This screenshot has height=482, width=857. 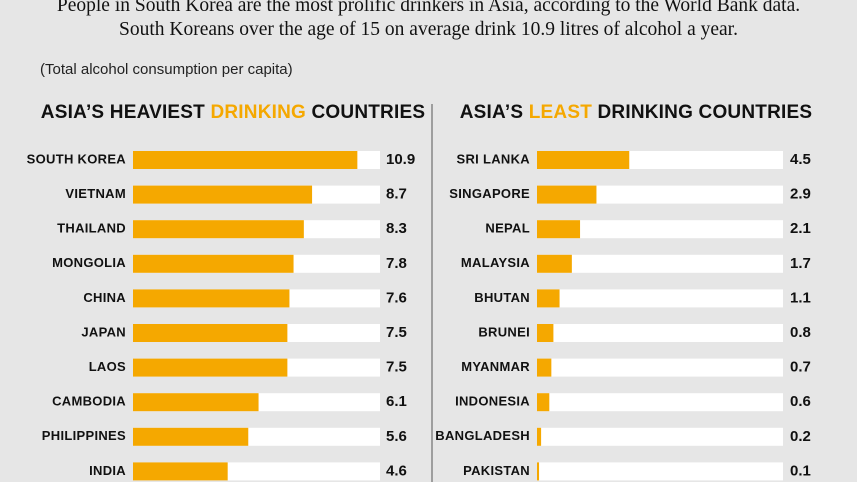 What do you see at coordinates (482, 435) in the screenshot?
I see `category-label: BANGLADESH` at bounding box center [482, 435].